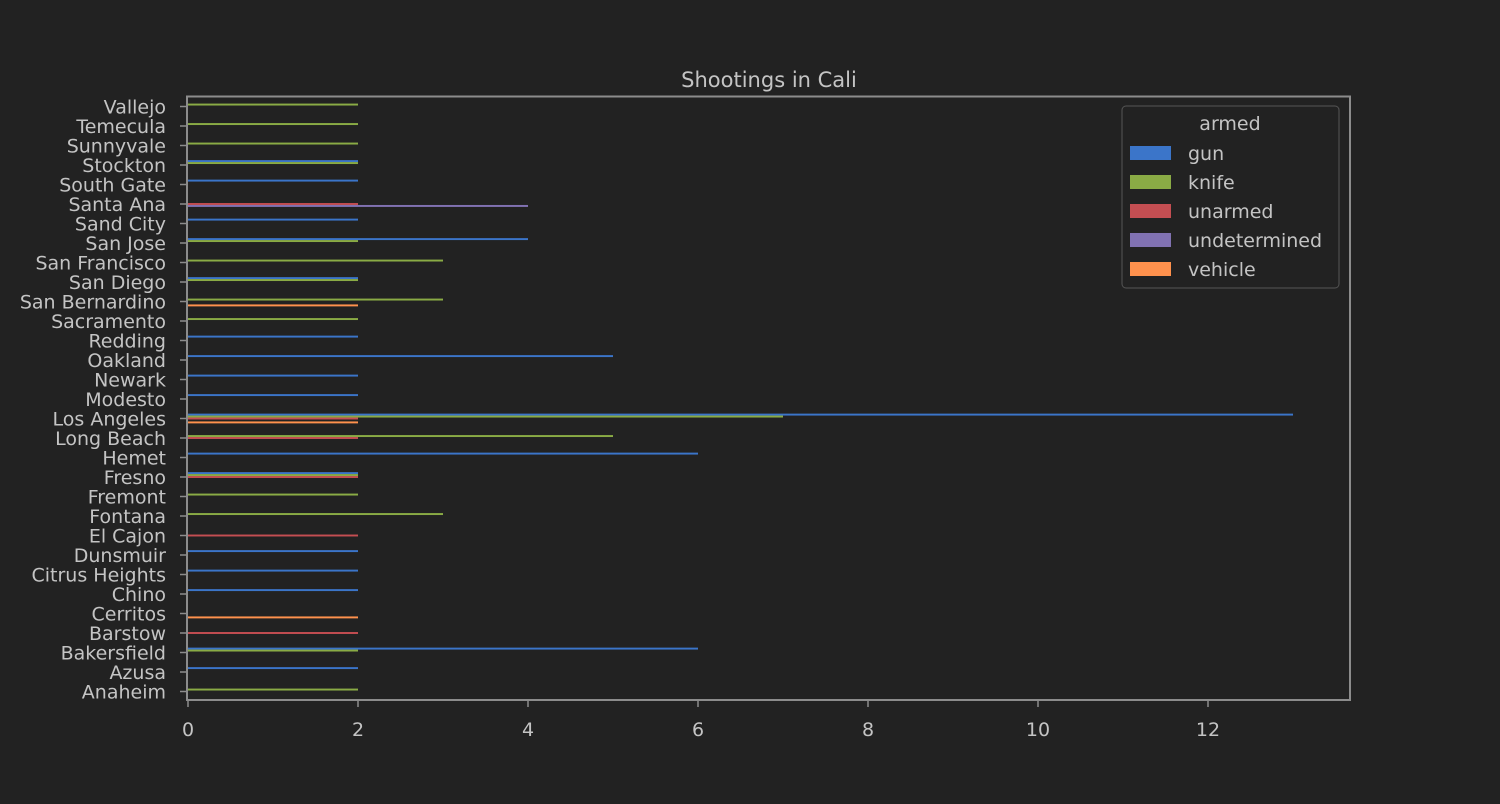 Image resolution: width=1500 pixels, height=804 pixels. I want to click on legend-swatch-vehicle, so click(1150, 269).